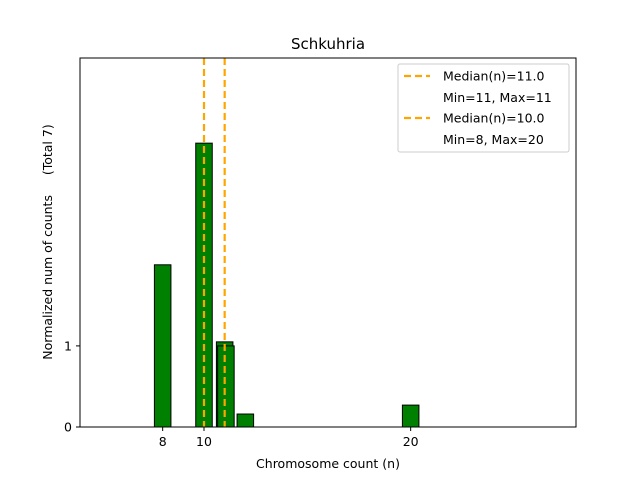 This screenshot has width=640, height=485. I want to click on x-axis-label: Chromosome count (n), so click(328, 463).